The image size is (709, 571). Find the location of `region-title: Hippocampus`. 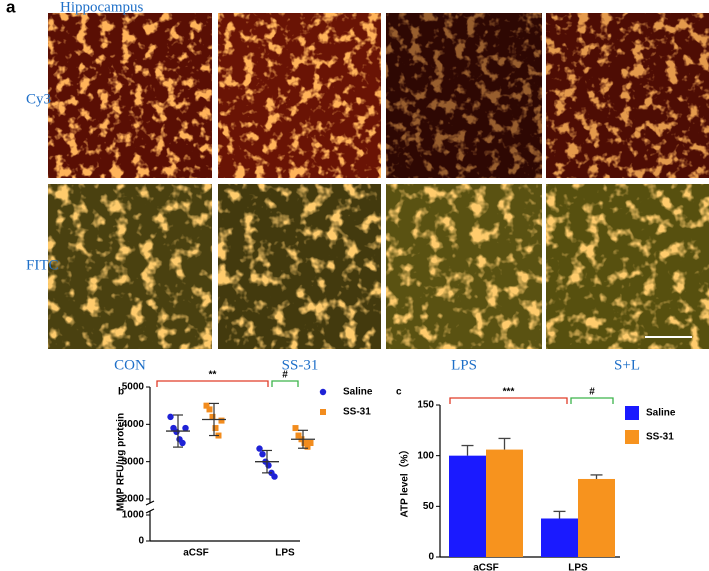

region-title: Hippocampus is located at coordinates (101, 7).